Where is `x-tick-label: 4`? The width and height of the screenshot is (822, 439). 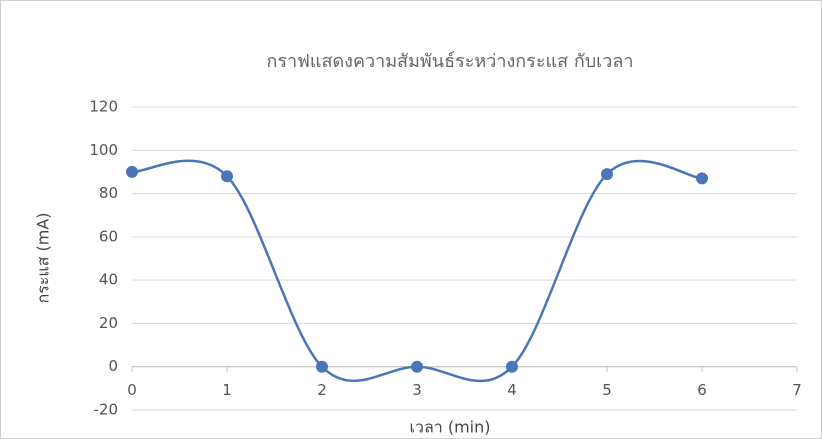 x-tick-label: 4 is located at coordinates (512, 390).